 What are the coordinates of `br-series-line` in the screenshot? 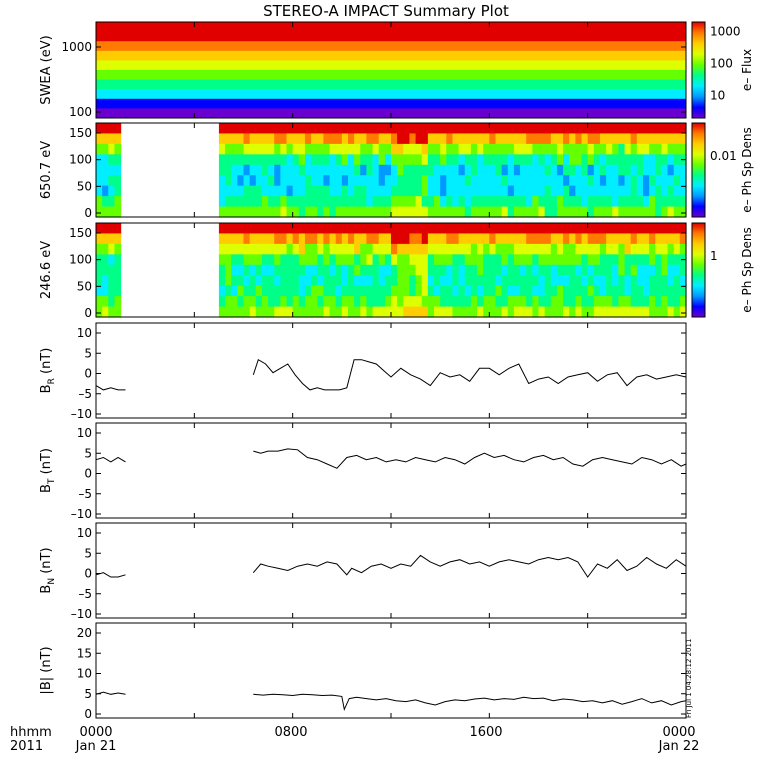 It's located at (110, 388).